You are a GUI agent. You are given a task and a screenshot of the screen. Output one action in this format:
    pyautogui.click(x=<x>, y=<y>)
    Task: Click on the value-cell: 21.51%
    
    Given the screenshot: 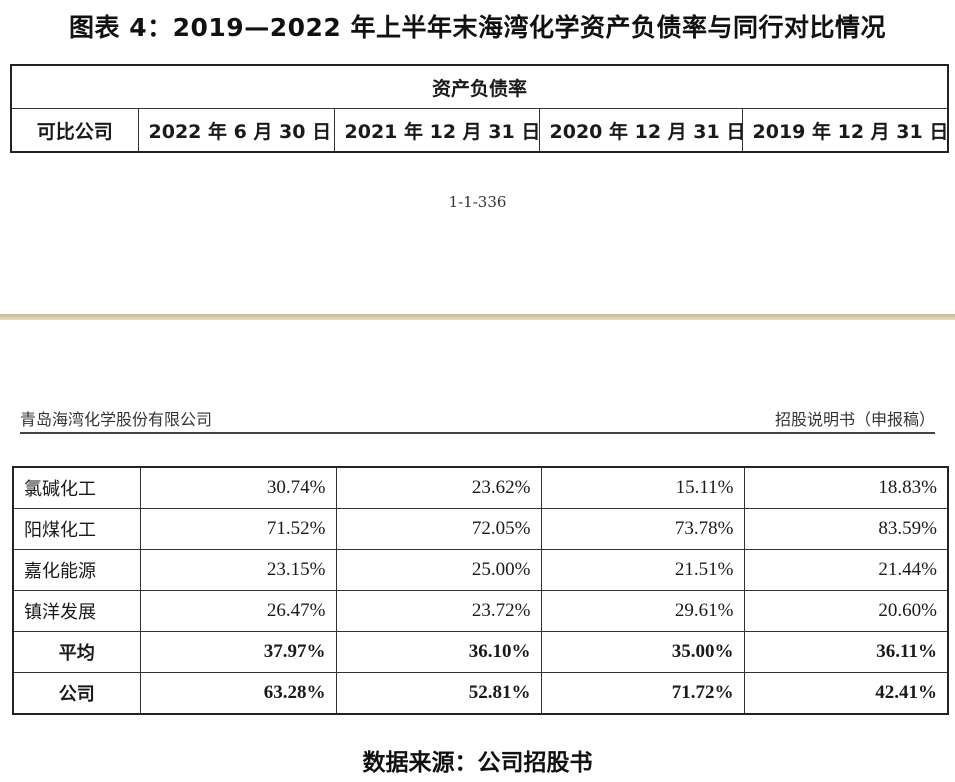 What is the action you would take?
    pyautogui.click(x=642, y=570)
    